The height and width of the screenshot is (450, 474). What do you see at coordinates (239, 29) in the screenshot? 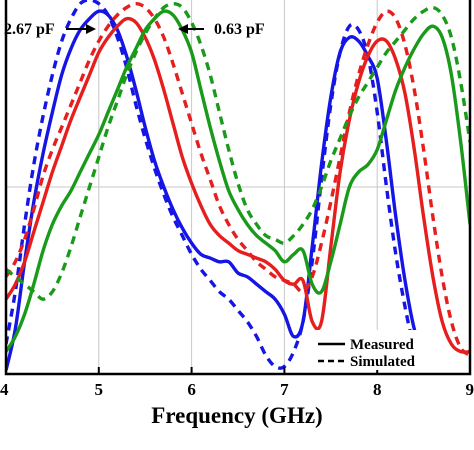
I see `annotation-right-label: 0.63 pF` at bounding box center [239, 29].